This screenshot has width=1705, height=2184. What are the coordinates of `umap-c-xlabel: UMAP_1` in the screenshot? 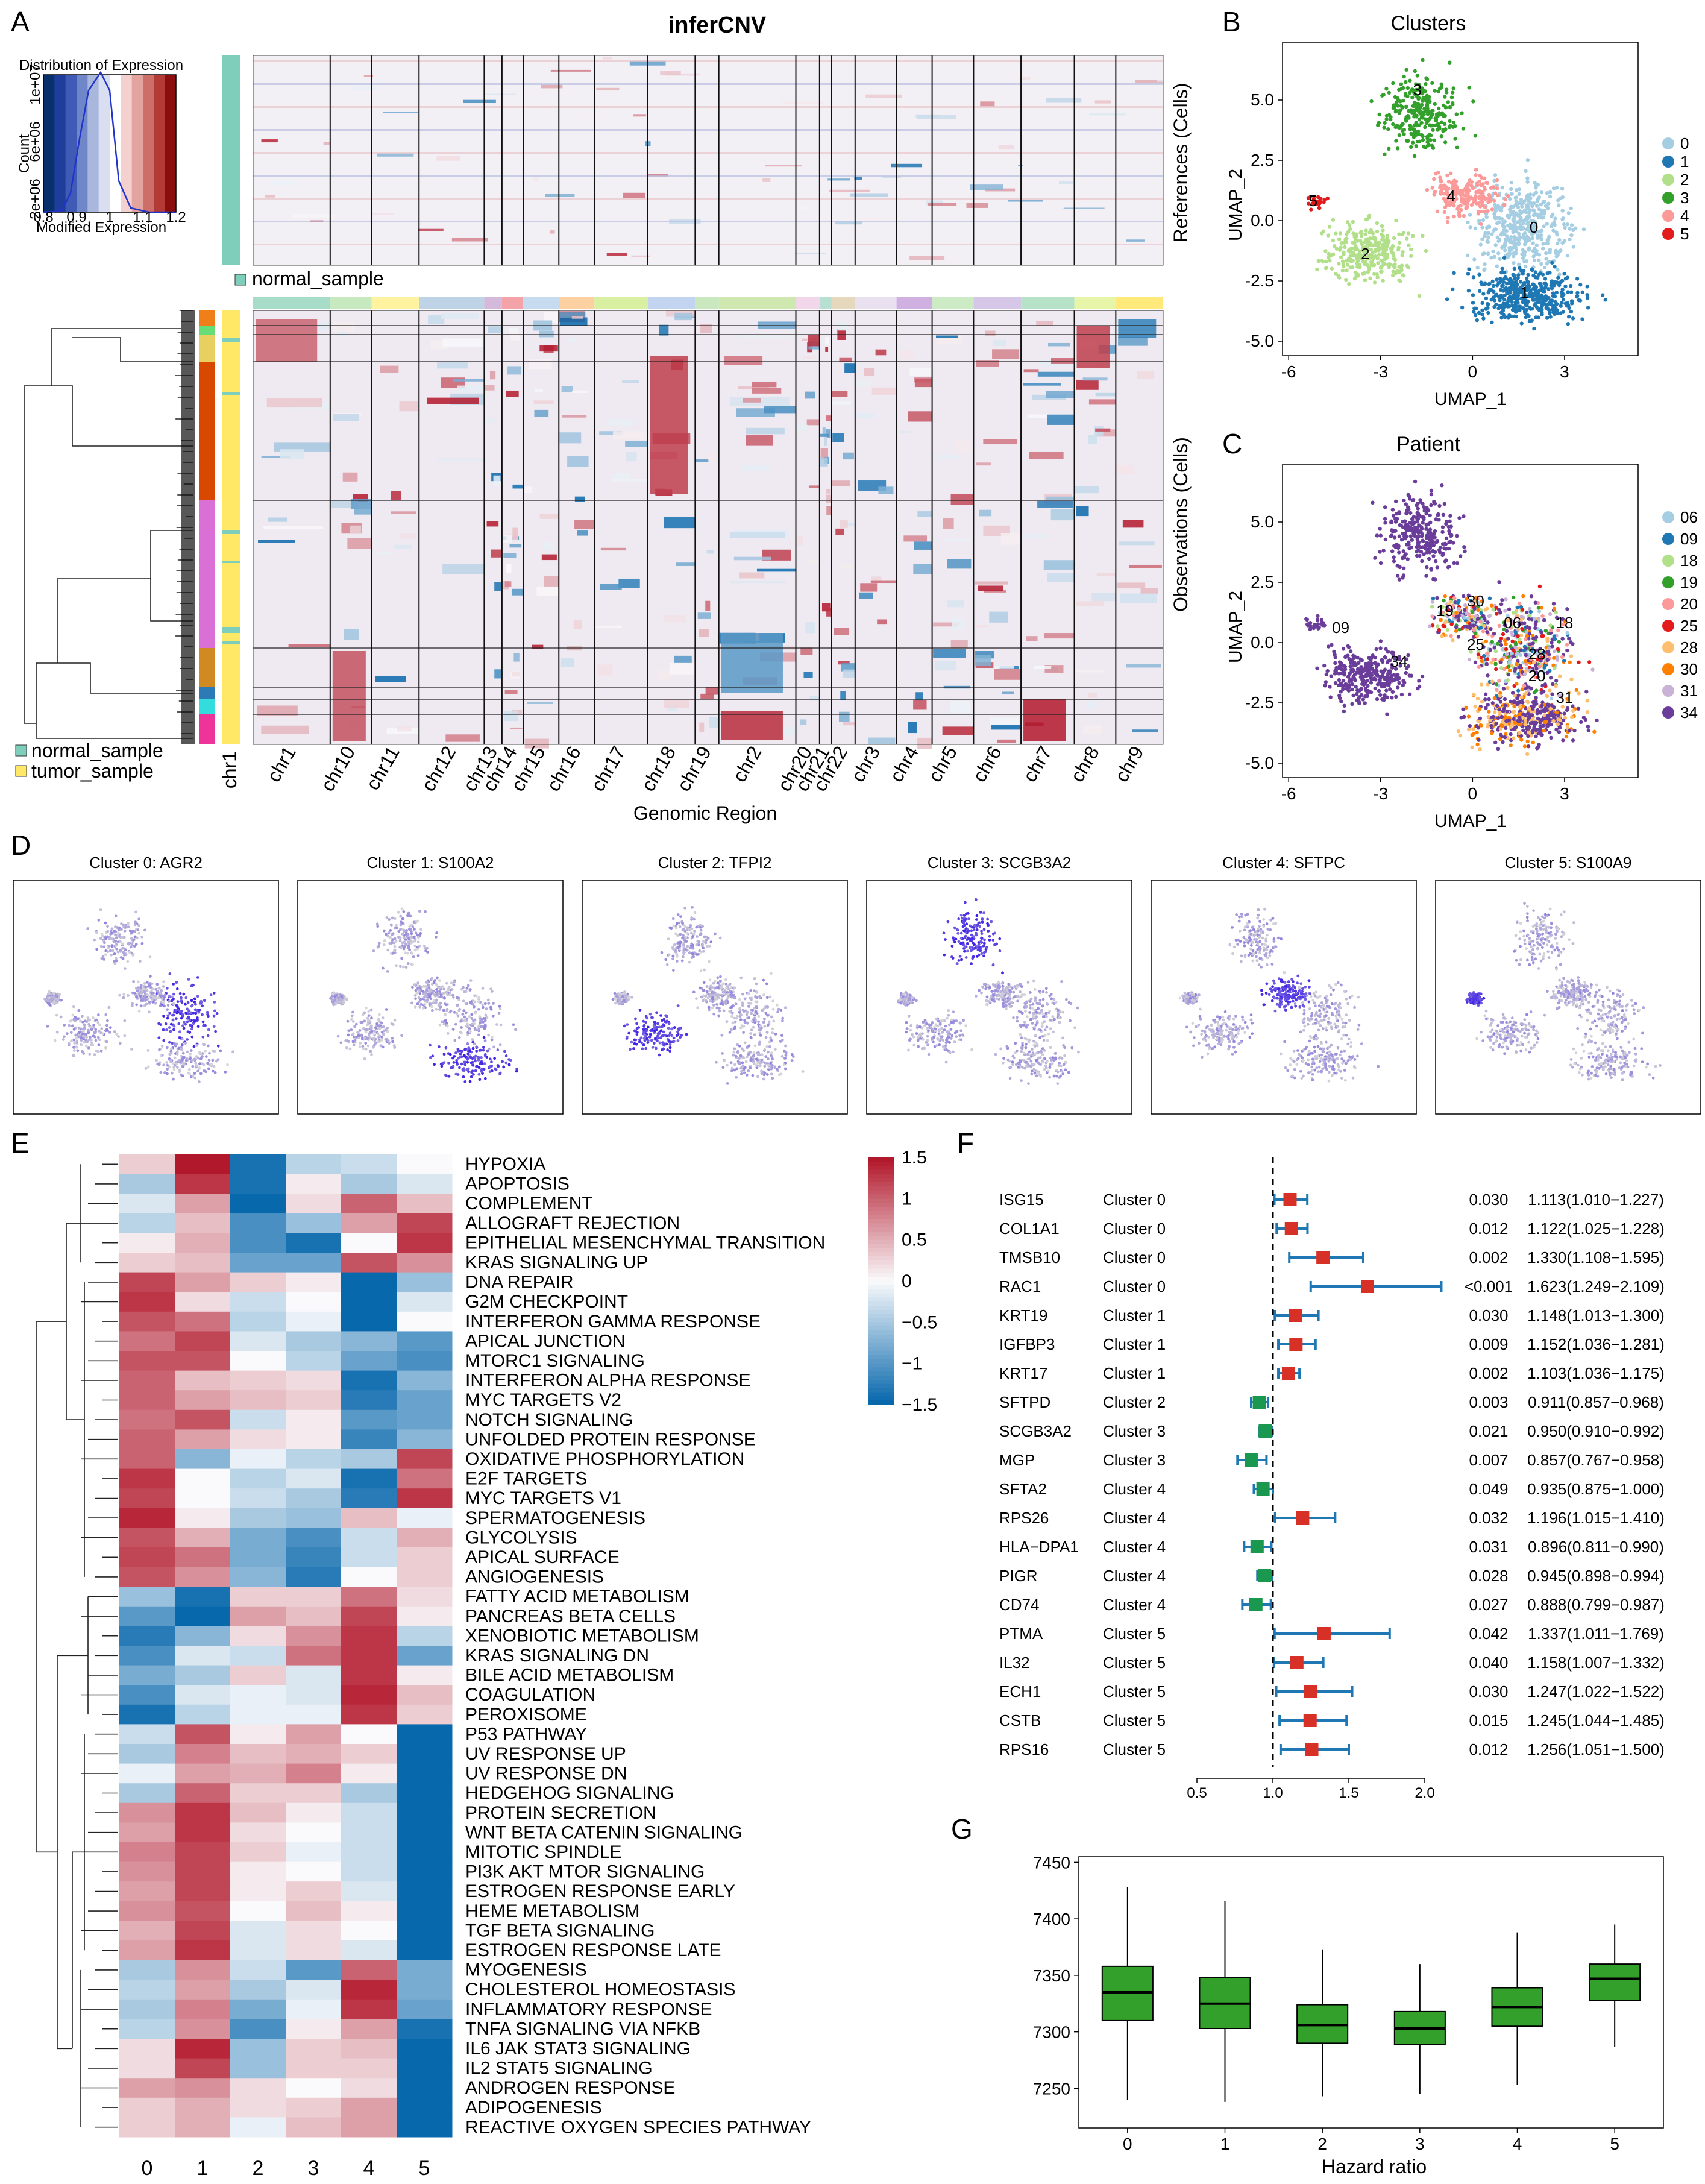 It's located at (1470, 821).